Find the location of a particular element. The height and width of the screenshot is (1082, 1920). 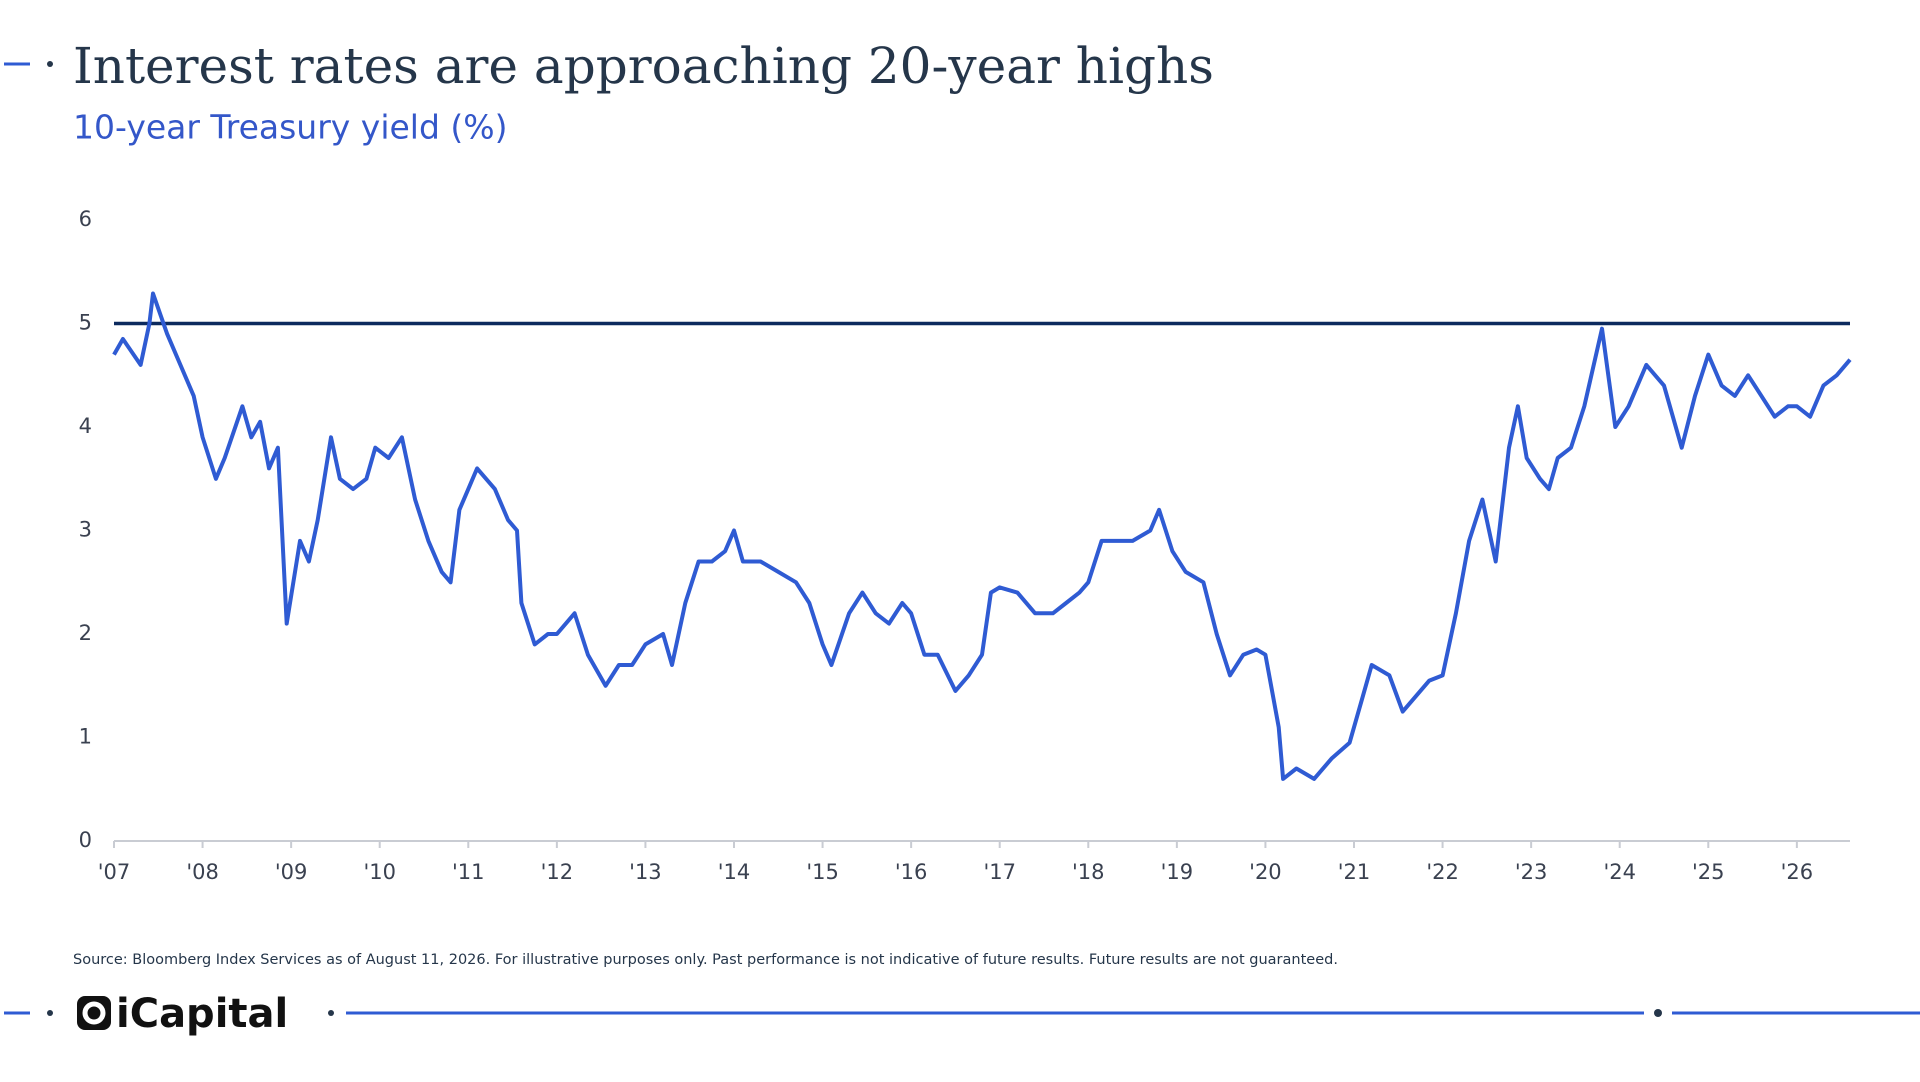

x-tick-label: '14 is located at coordinates (734, 872).